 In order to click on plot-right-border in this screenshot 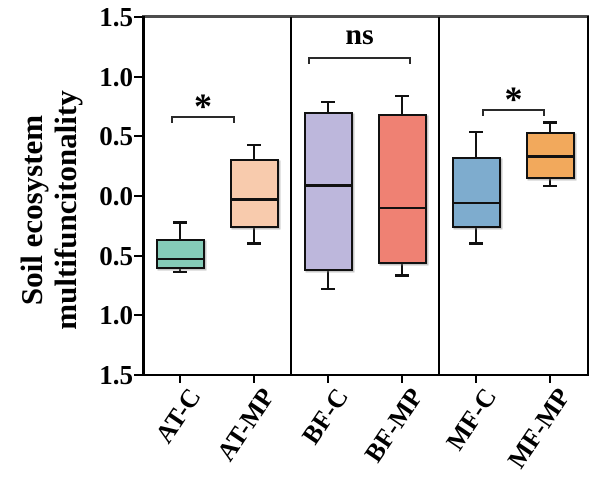, I will do `click(588, 196)`.